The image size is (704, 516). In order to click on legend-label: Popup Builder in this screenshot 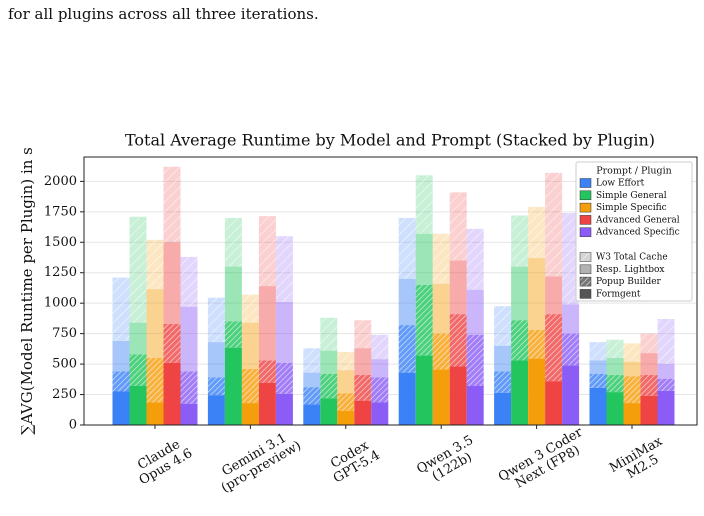, I will do `click(629, 282)`.